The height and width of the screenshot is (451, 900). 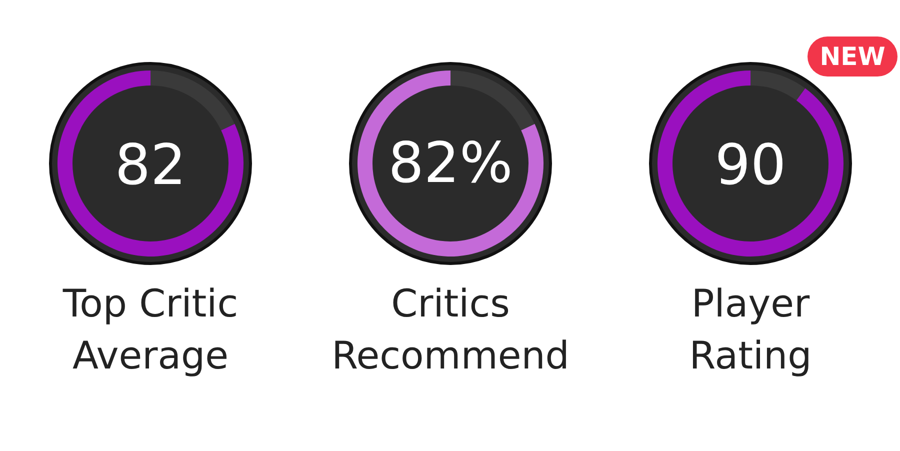 What do you see at coordinates (451, 330) in the screenshot?
I see `text: Critics Recommend` at bounding box center [451, 330].